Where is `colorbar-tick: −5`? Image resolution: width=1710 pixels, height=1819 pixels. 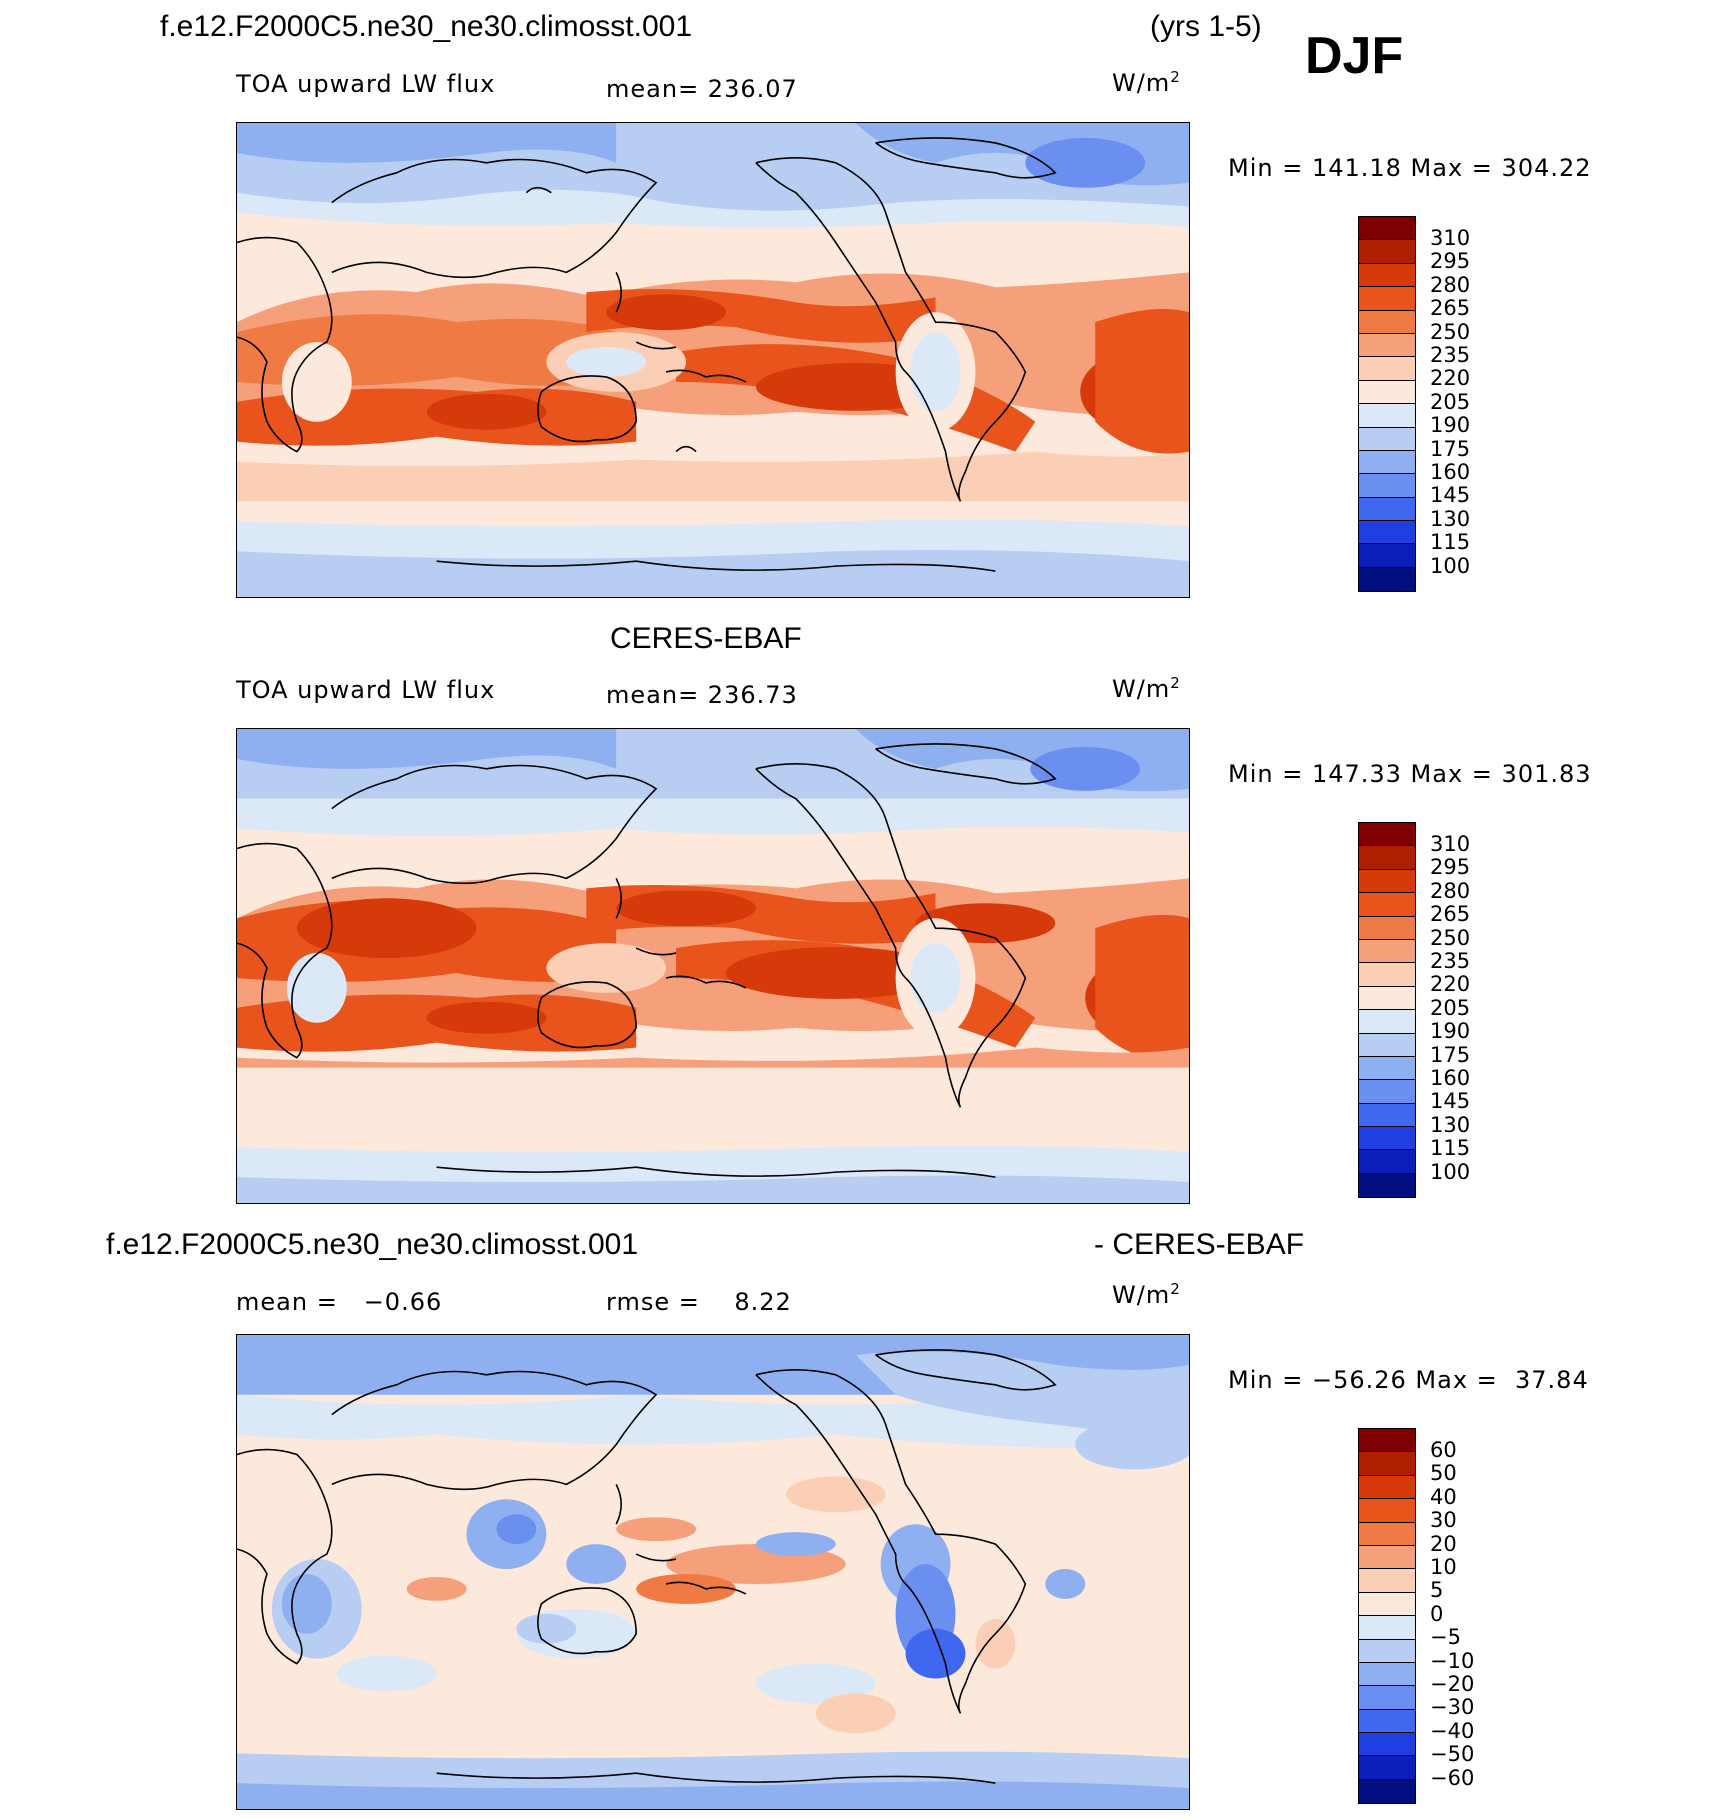 colorbar-tick: −5 is located at coordinates (1445, 1637).